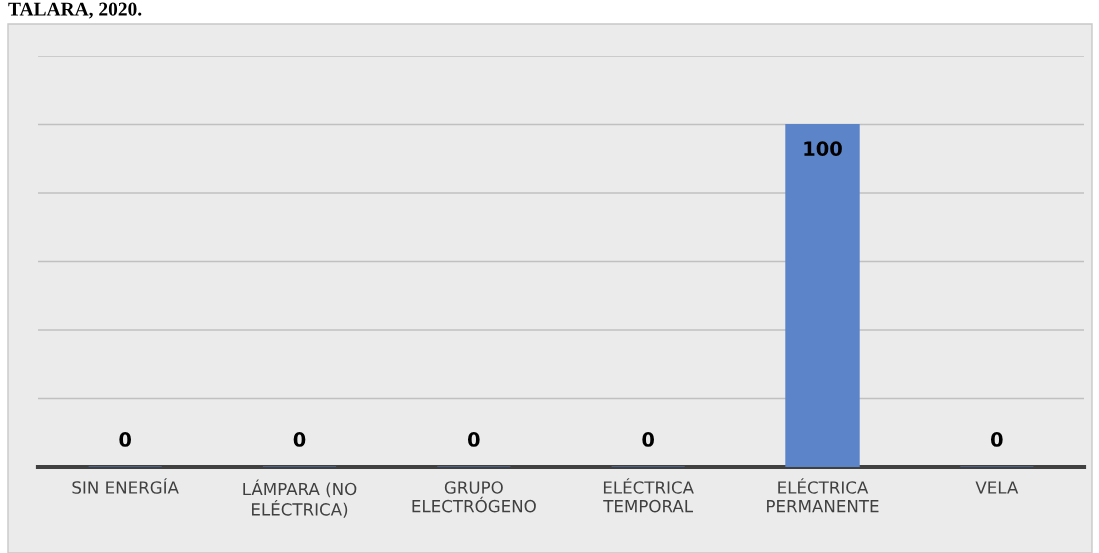 This screenshot has width=1099, height=553. What do you see at coordinates (300, 498) in the screenshot?
I see `x-tick-label: LÁMPARA (NO ELÉCTRICA)` at bounding box center [300, 498].